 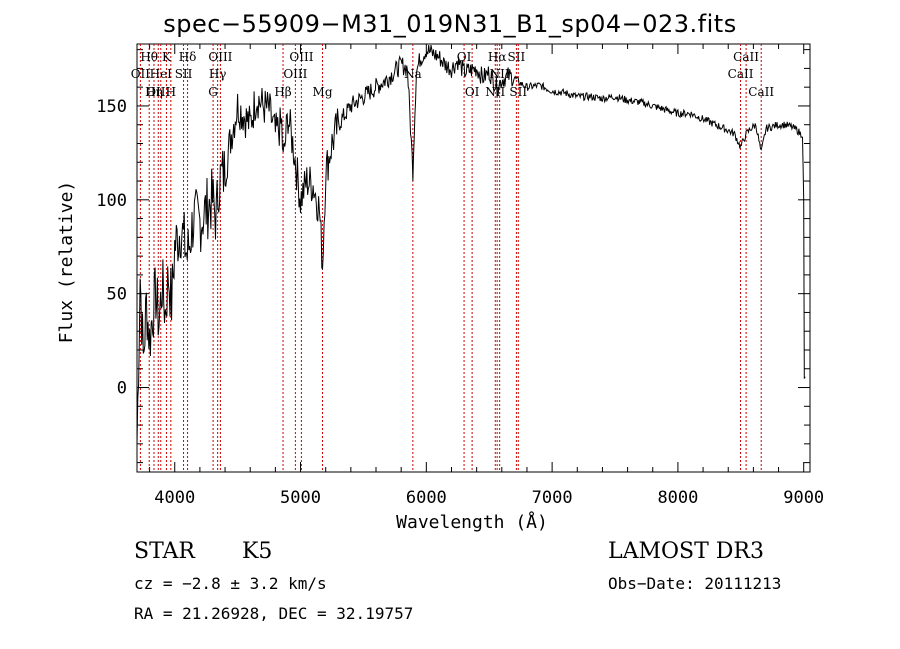 I want to click on coordinates: RA = 21.26928, DEC = 32.19757, so click(x=274, y=613).